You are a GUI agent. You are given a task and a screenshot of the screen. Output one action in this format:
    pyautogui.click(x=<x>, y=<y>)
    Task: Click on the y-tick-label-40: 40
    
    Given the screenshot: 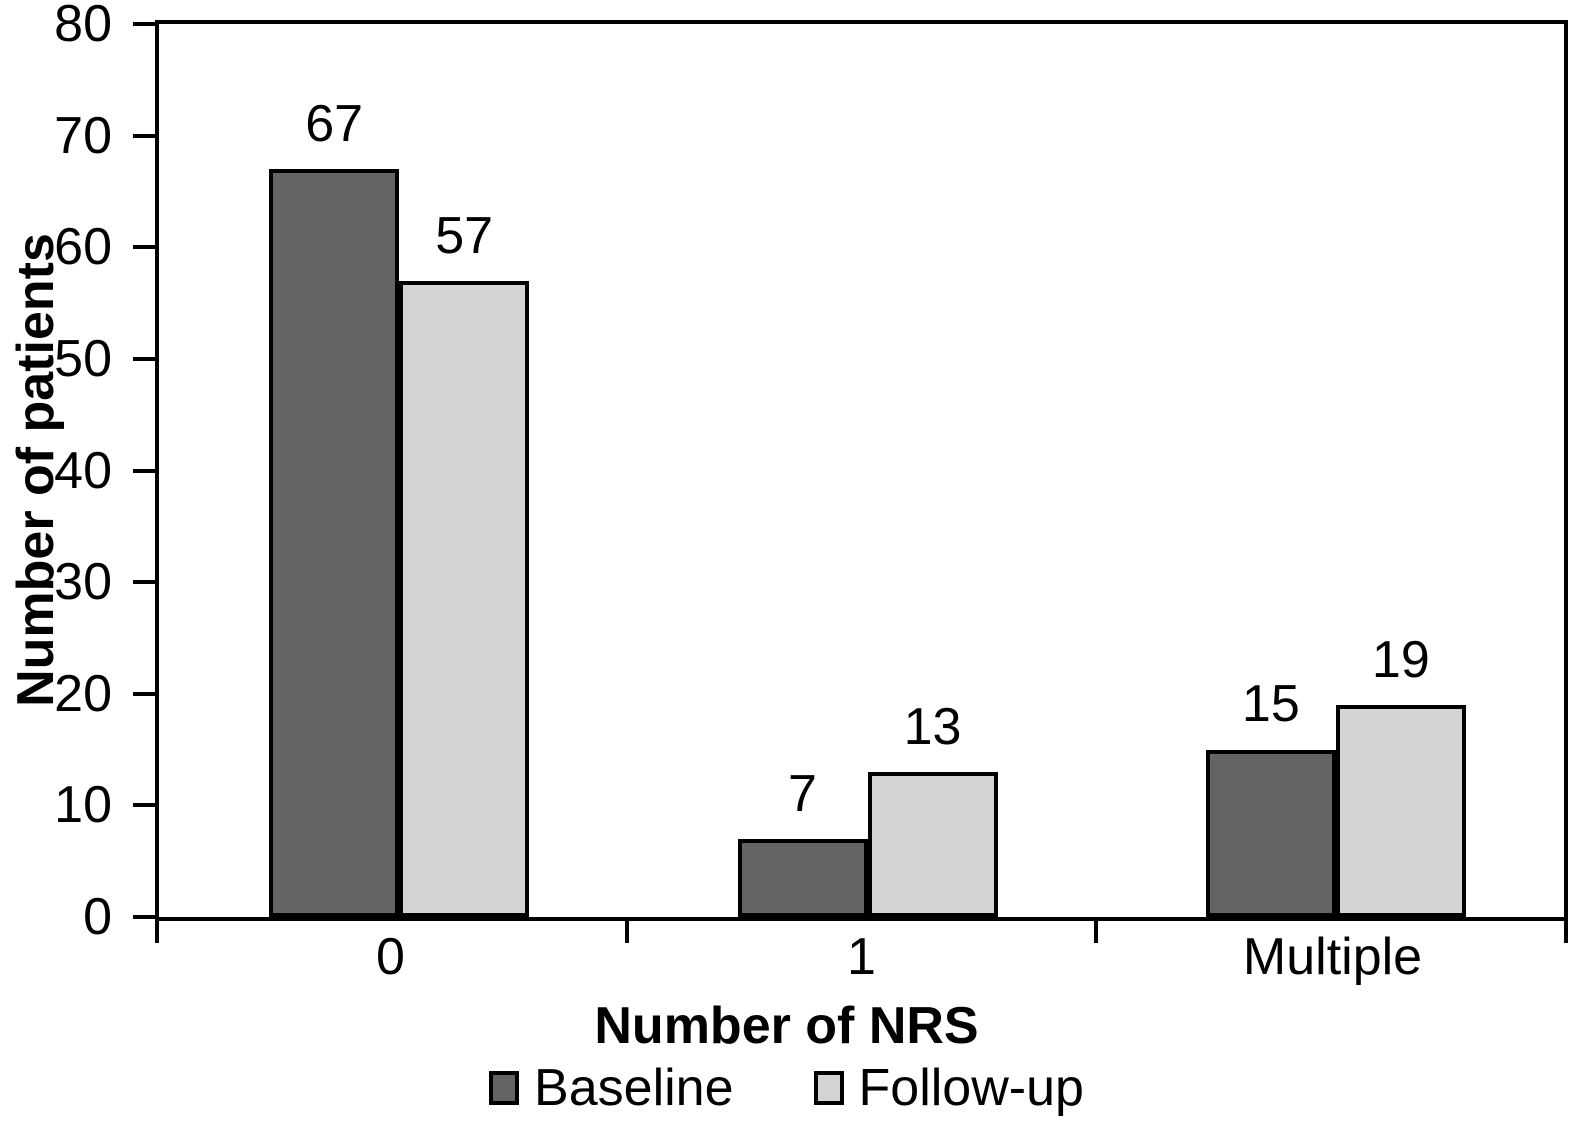 What is the action you would take?
    pyautogui.click(x=83, y=470)
    